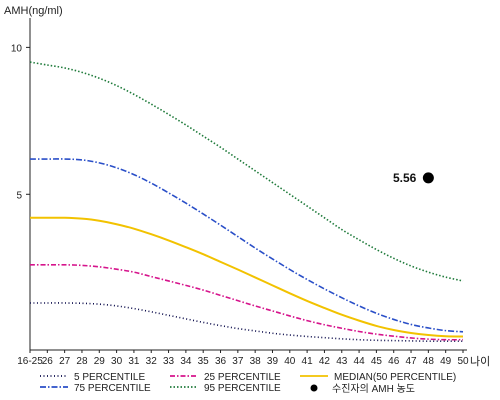 The width and height of the screenshot is (500, 400). I want to click on legend-label: 5 PERCENTILE, so click(109, 377).